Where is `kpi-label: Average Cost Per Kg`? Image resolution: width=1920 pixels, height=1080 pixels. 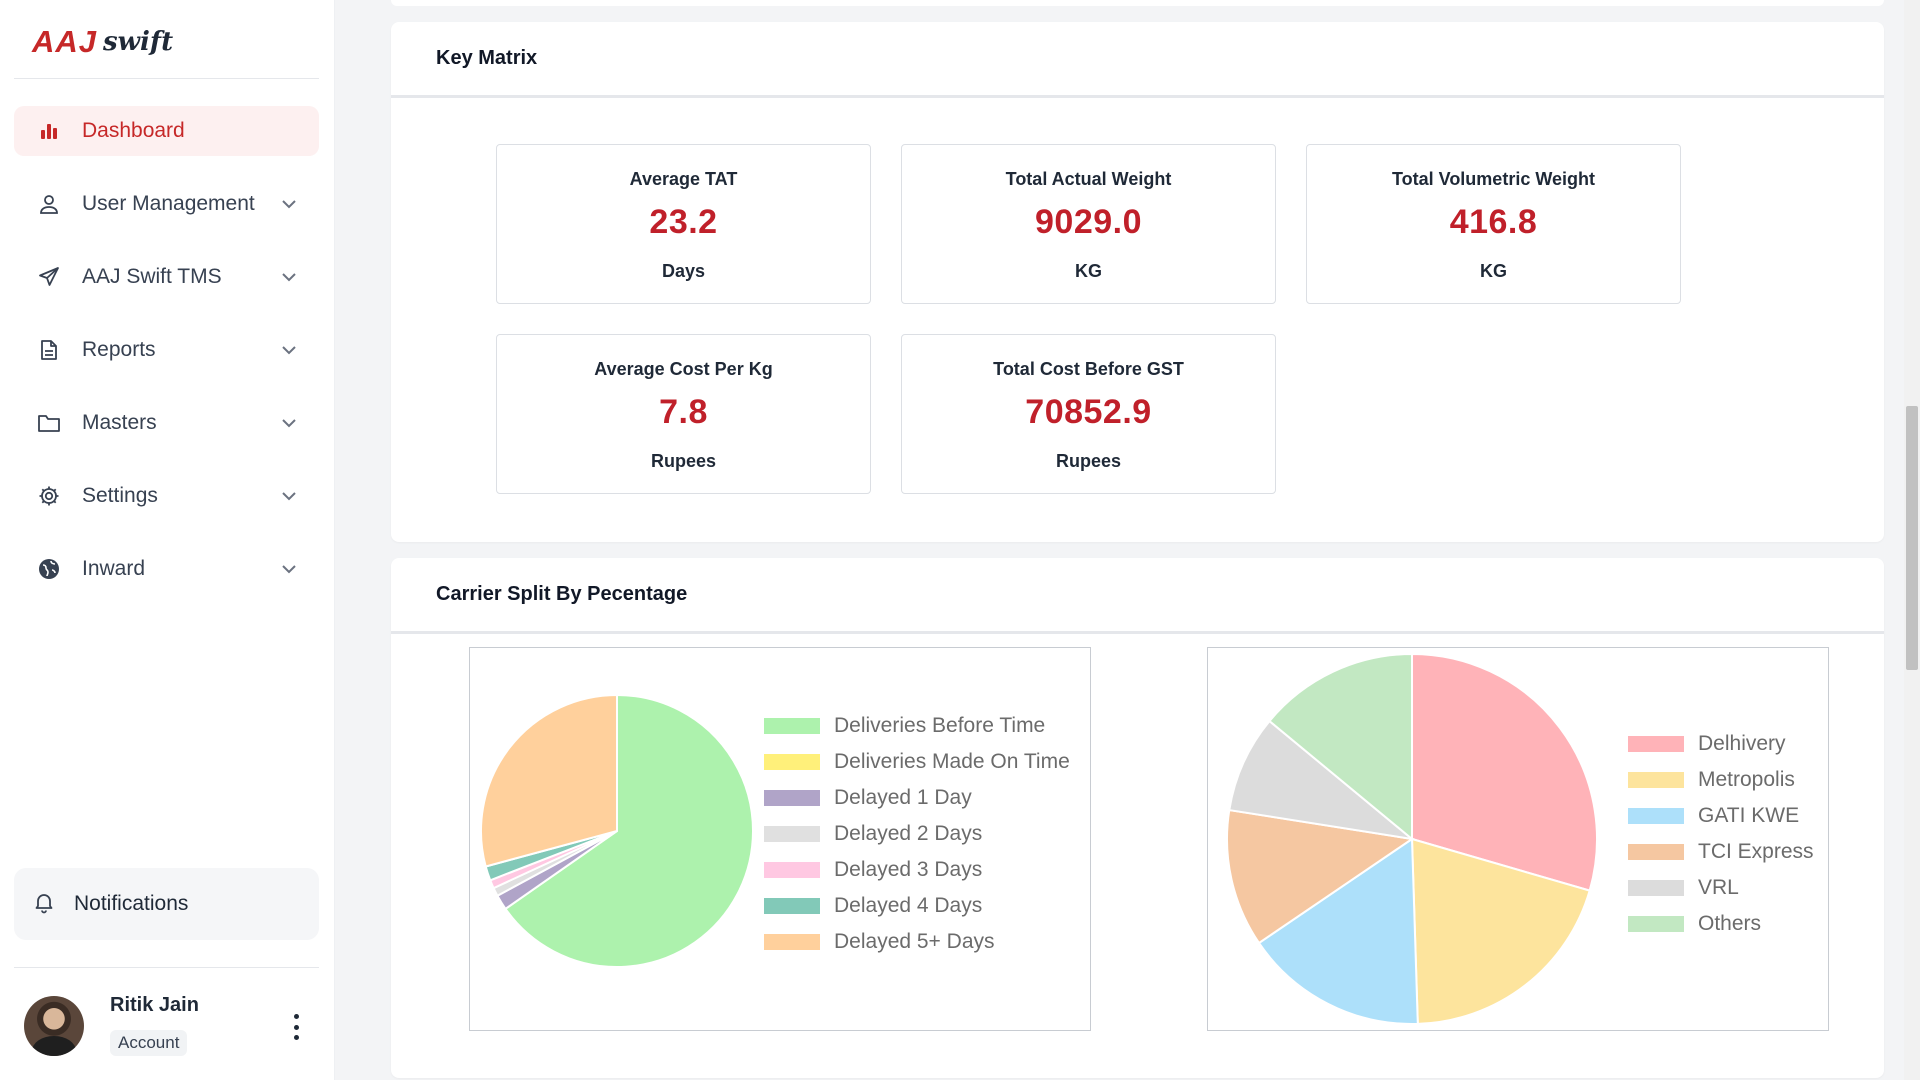
kpi-label: Average Cost Per Kg is located at coordinates (683, 369).